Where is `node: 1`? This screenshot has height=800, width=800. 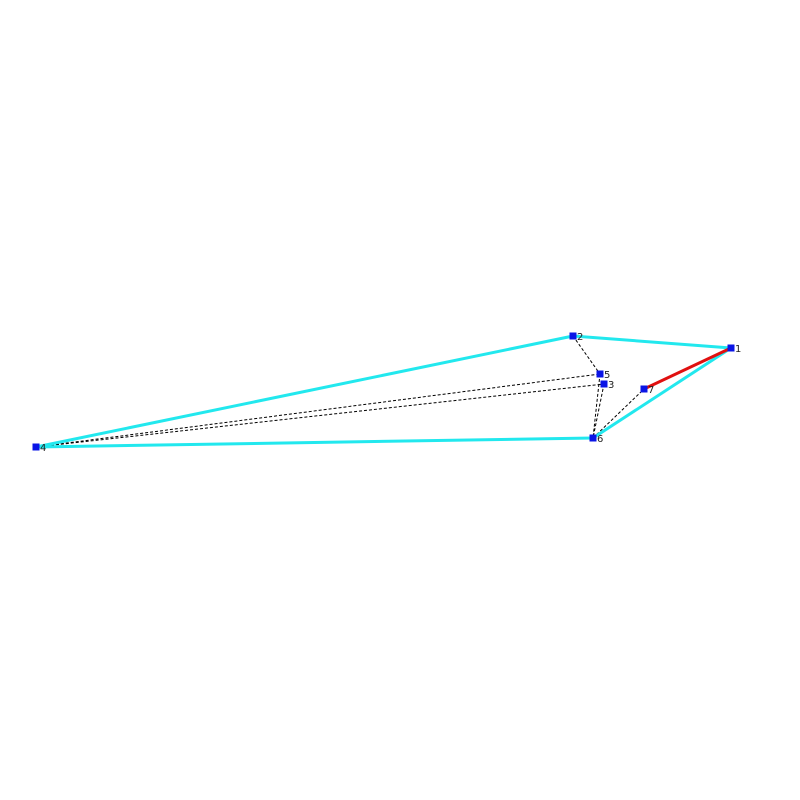
node: 1 is located at coordinates (734, 349).